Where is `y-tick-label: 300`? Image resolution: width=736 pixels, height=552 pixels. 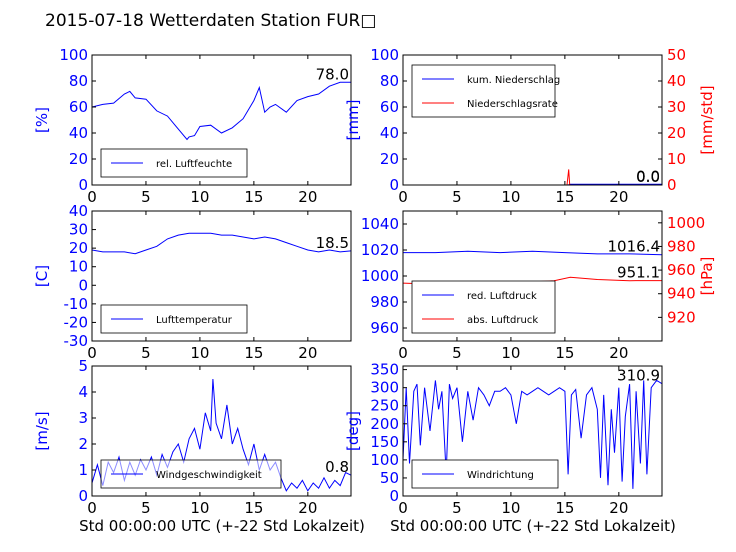
y-tick-label: 300 is located at coordinates (384, 388).